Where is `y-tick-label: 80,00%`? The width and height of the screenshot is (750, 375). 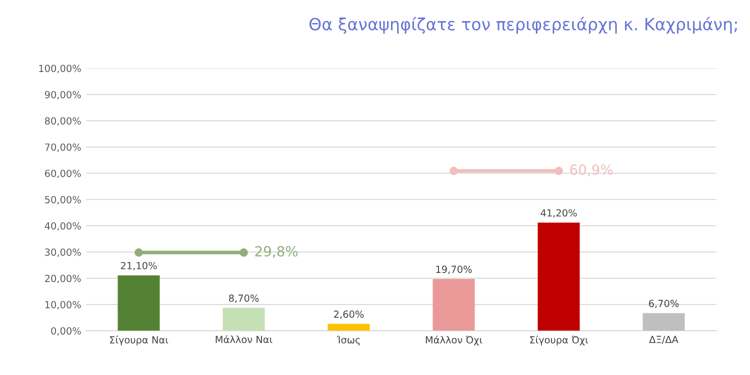
y-tick-label: 80,00% is located at coordinates (62, 121).